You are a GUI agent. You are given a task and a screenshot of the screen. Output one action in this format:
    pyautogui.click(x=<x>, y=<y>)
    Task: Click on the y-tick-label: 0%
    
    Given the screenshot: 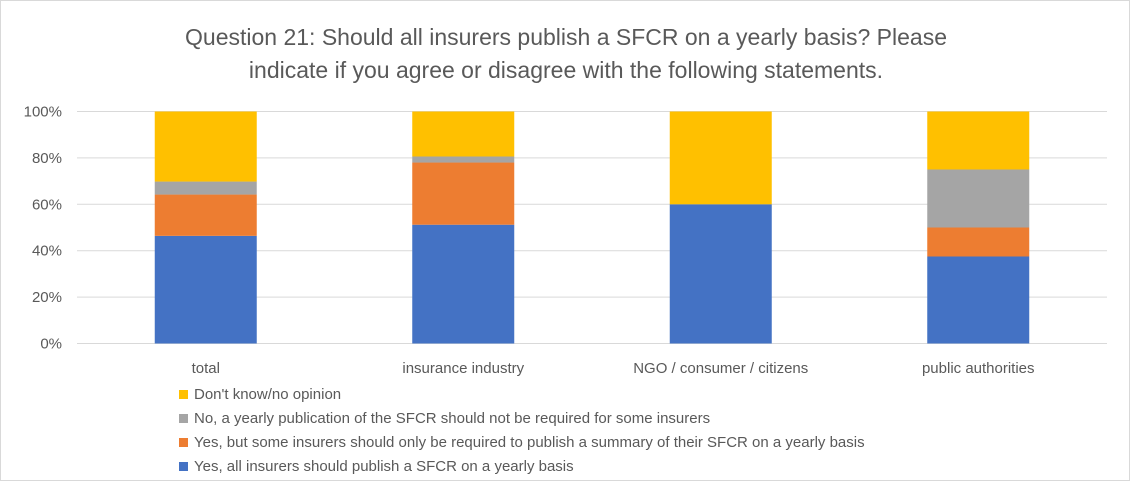 What is the action you would take?
    pyautogui.click(x=51, y=344)
    